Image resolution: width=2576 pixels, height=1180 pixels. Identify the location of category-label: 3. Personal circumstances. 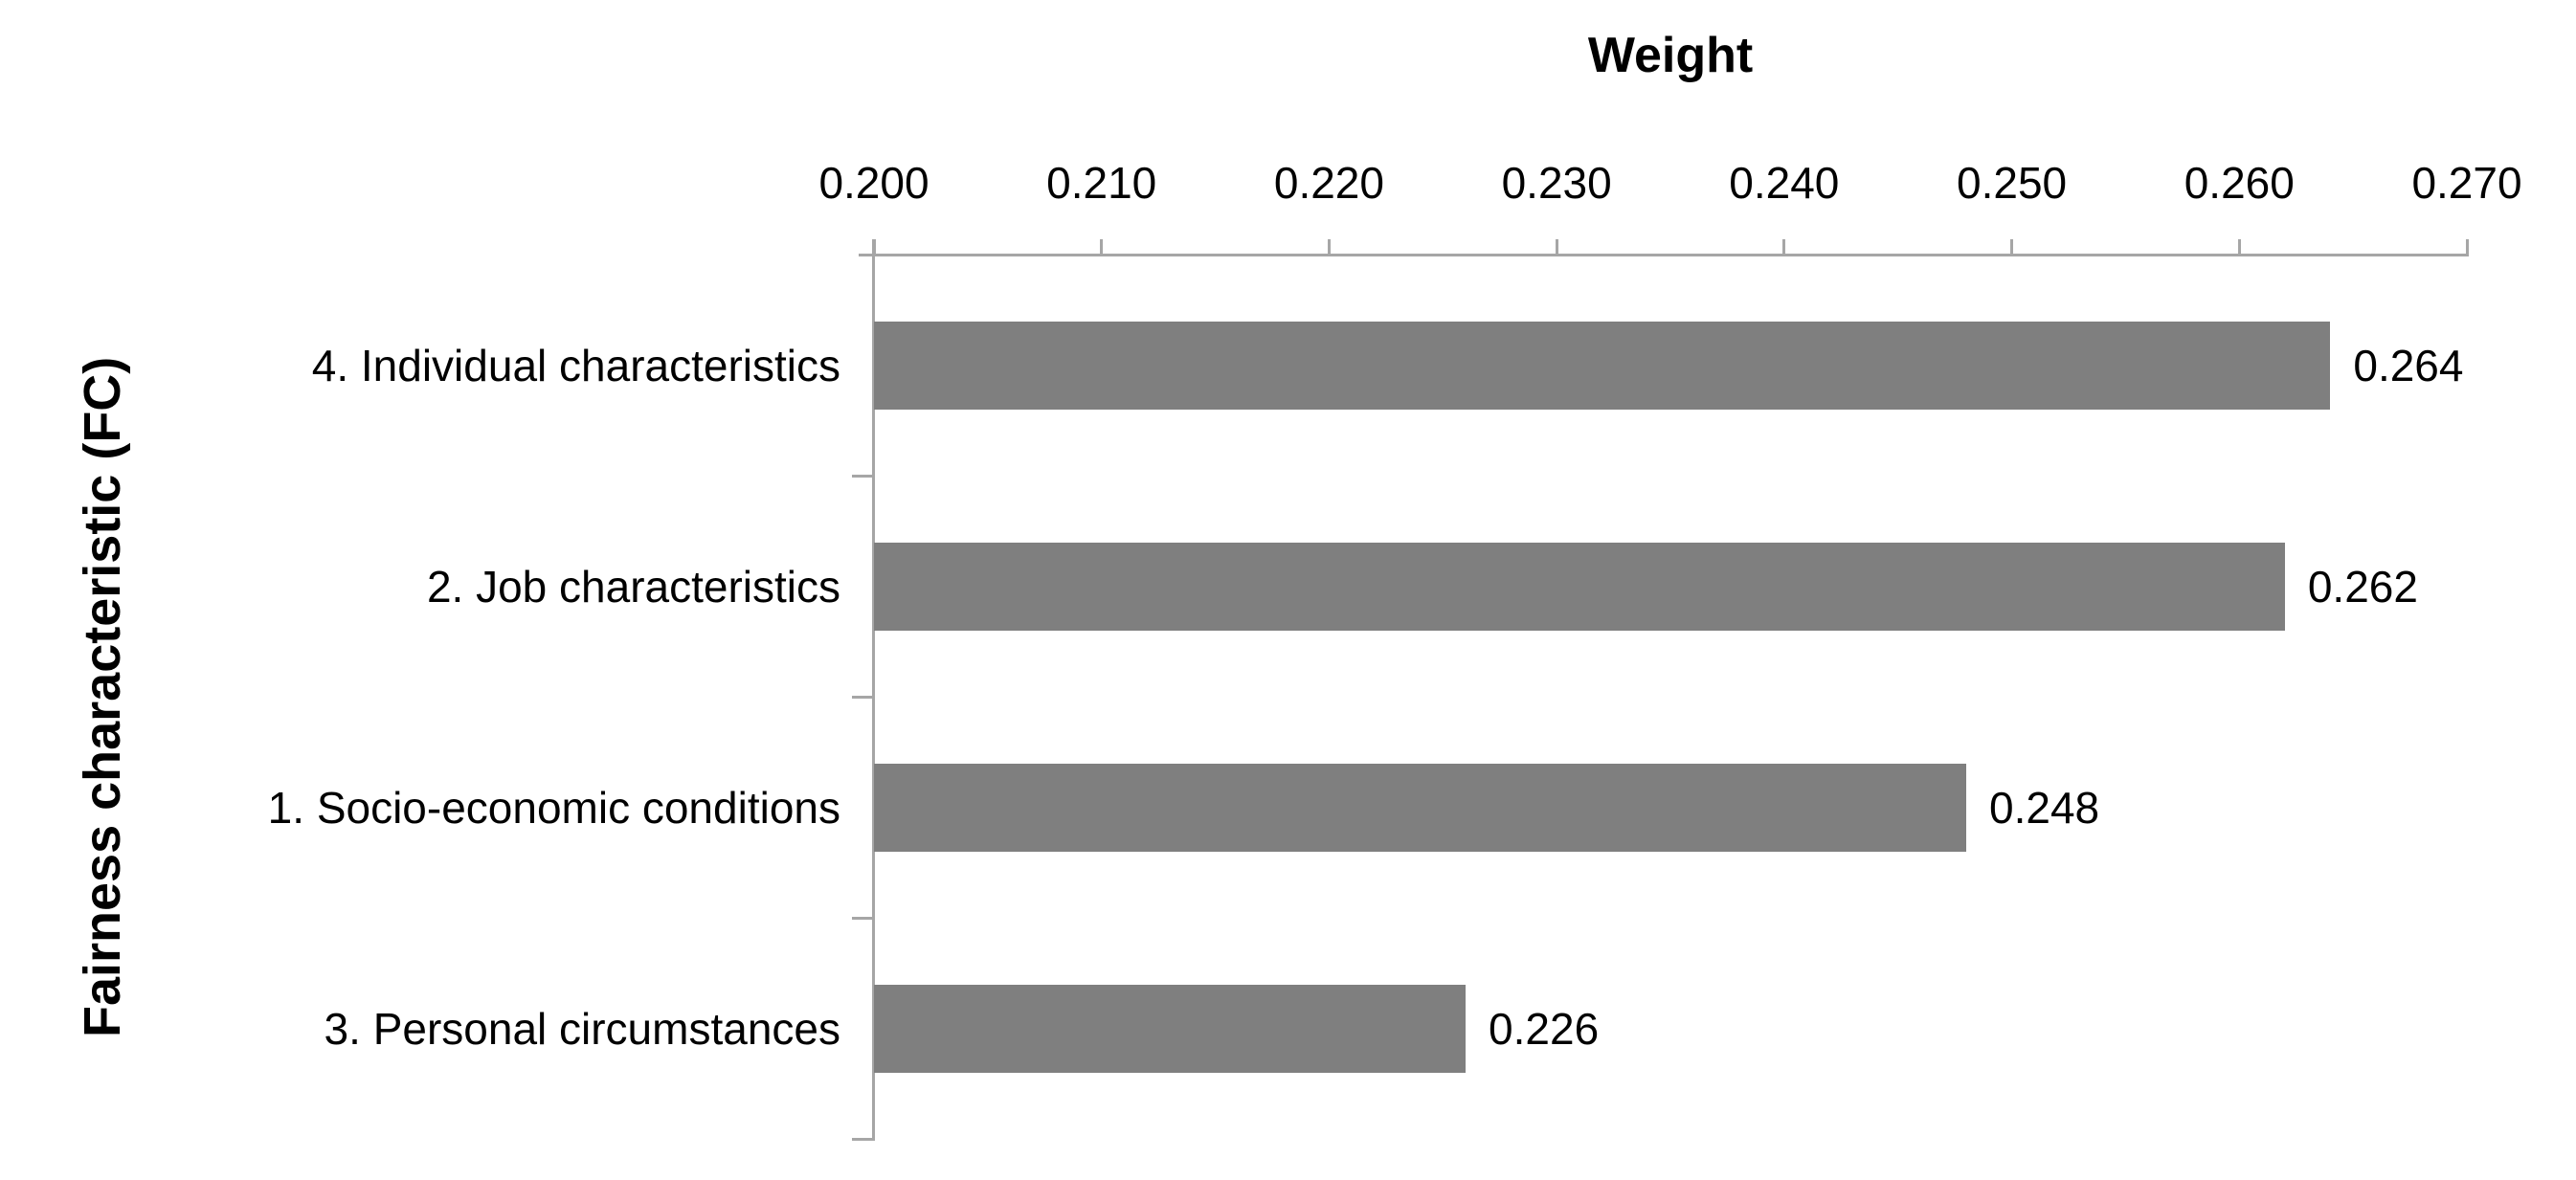
(582, 1028).